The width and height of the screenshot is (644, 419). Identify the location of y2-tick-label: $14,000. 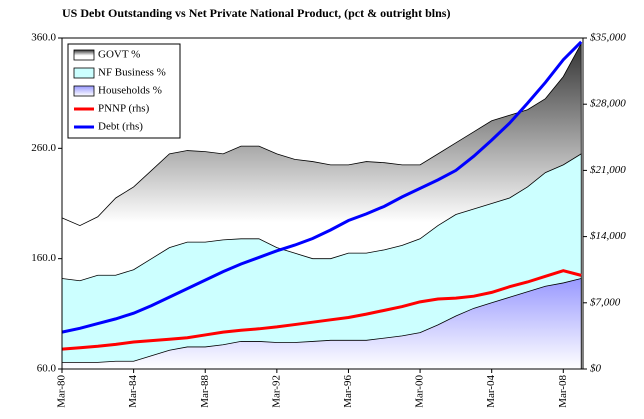
(608, 236).